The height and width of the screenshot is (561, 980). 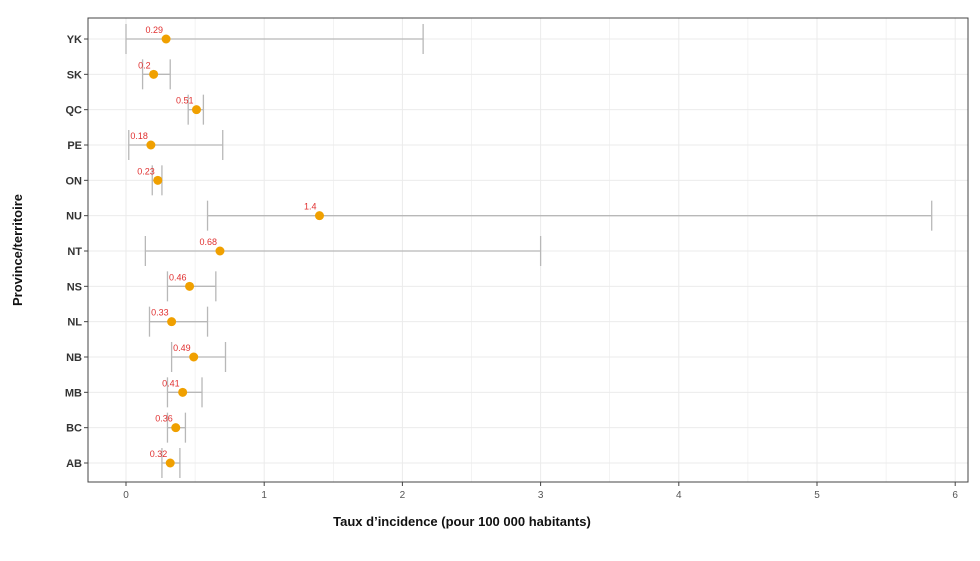 What do you see at coordinates (74, 75) in the screenshot?
I see `y-tick-label: SK` at bounding box center [74, 75].